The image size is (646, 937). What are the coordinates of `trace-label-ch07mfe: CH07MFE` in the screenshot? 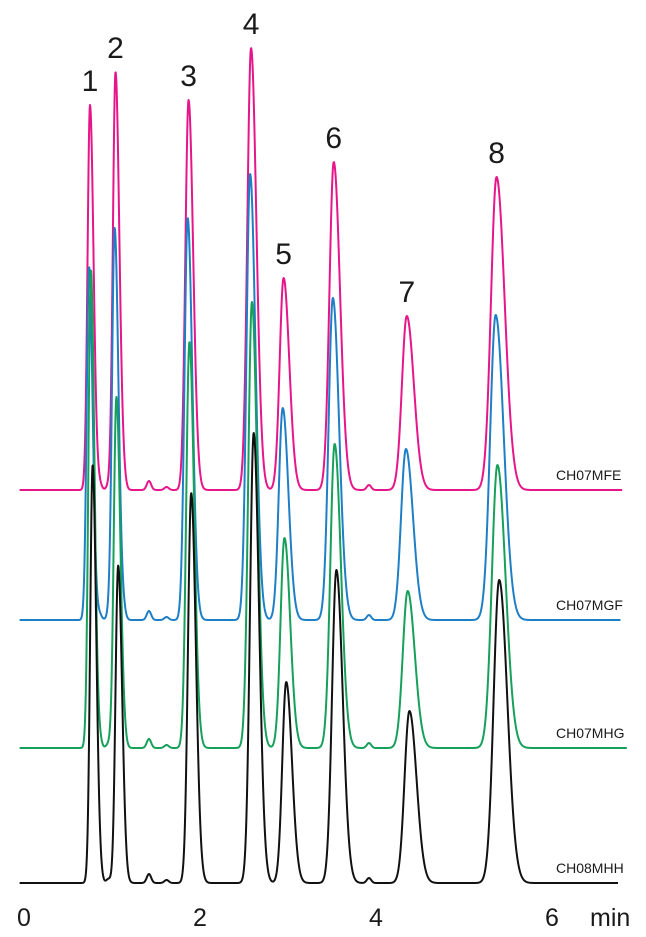 It's located at (588, 475).